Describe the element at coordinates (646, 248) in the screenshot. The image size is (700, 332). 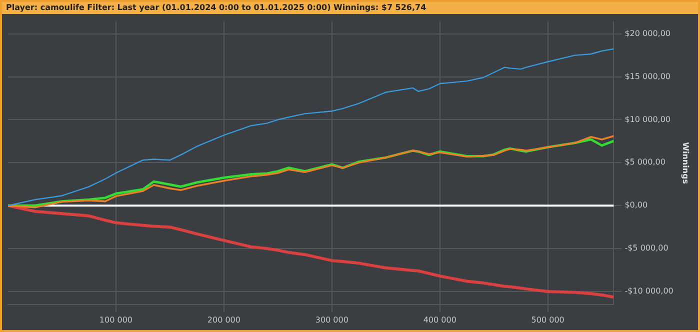
I see `y-tick-label: -$5 000,00` at that location.